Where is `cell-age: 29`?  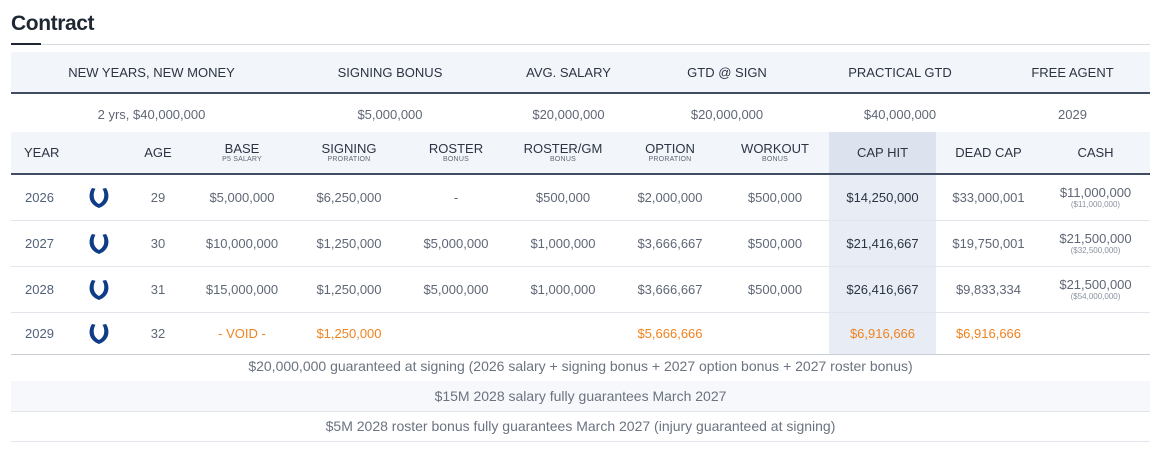 cell-age: 29 is located at coordinates (158, 197).